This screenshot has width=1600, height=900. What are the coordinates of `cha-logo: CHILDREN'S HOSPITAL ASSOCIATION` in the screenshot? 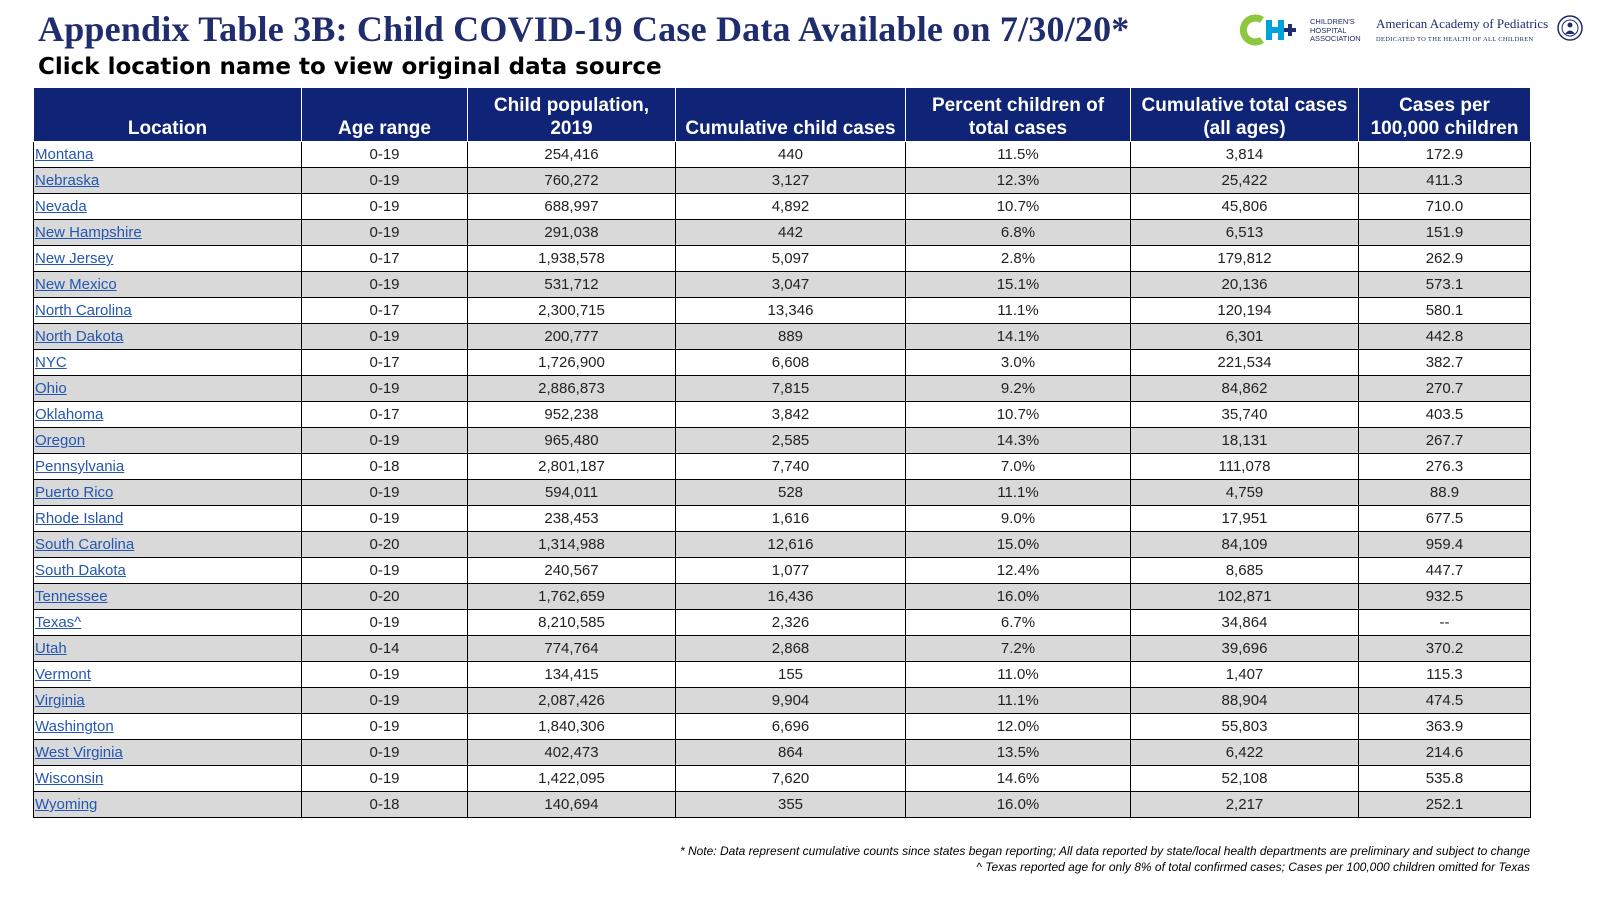 It's located at (1304, 30).